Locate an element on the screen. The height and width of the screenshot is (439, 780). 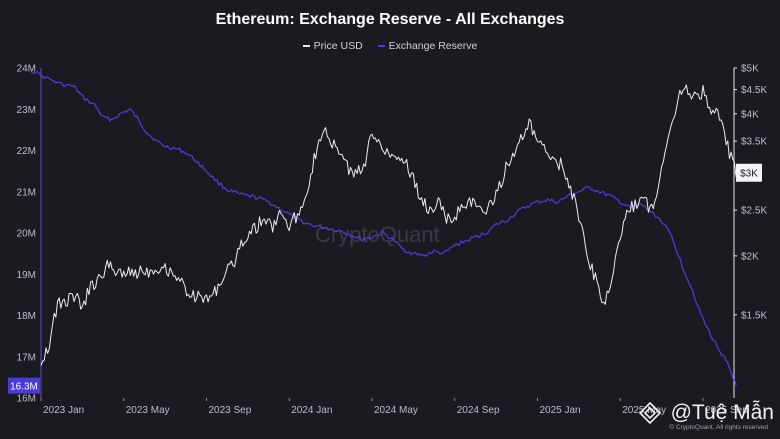
y-right-tick-label: $3.5K is located at coordinates (754, 142).